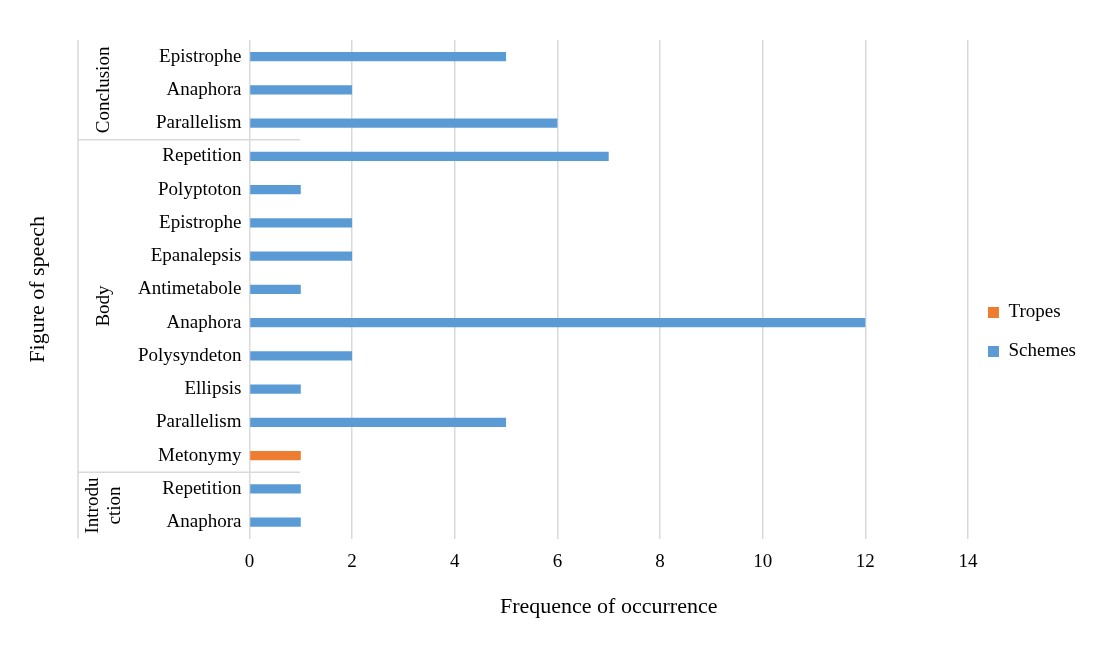 This screenshot has width=1116, height=649. Describe the element at coordinates (1042, 350) in the screenshot. I see `legend-label: Schemes` at that location.